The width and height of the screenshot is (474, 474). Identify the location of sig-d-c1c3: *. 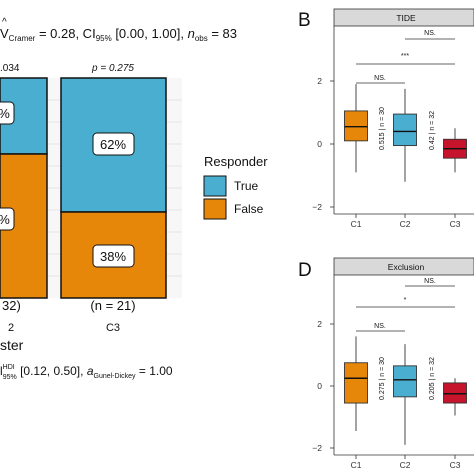
(405, 300).